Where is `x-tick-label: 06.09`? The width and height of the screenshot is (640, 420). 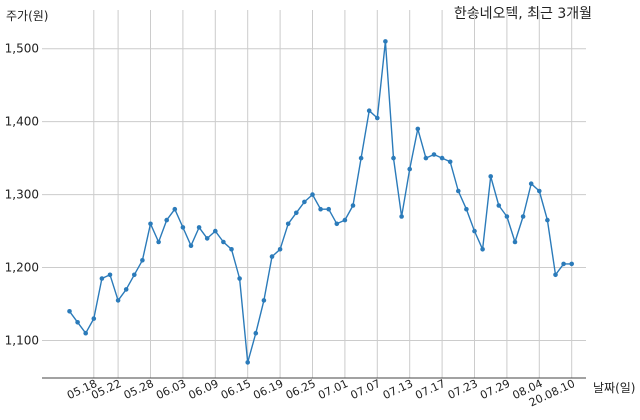
x-tick-label: 06.09 is located at coordinates (204, 389).